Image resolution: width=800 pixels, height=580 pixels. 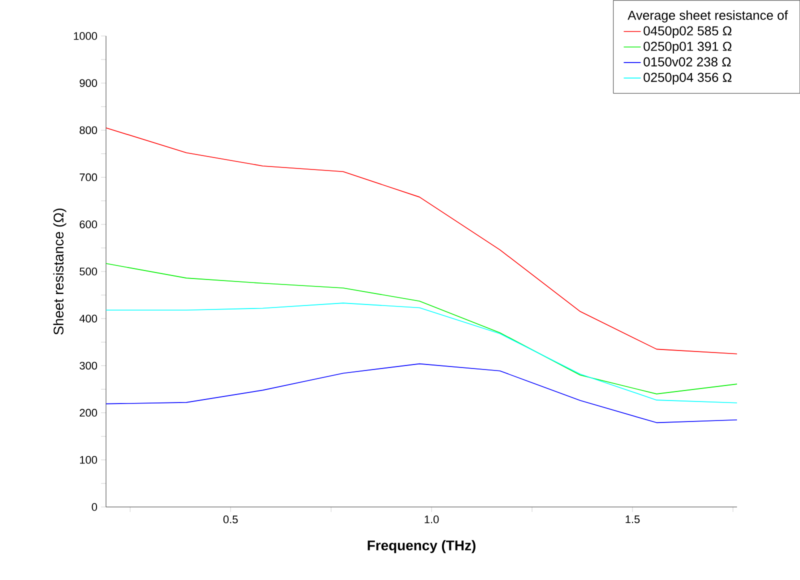 I want to click on y-tick-label: 800, so click(x=89, y=130).